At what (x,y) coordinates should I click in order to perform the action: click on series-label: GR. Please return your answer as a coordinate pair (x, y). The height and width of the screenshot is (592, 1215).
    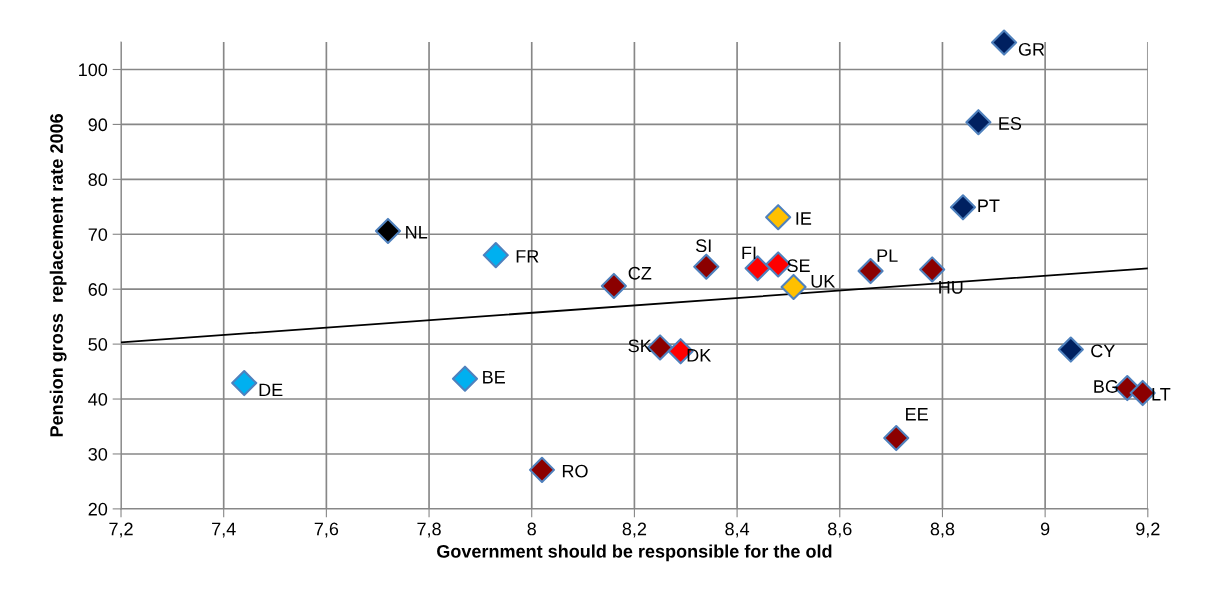
    Looking at the image, I should click on (1031, 49).